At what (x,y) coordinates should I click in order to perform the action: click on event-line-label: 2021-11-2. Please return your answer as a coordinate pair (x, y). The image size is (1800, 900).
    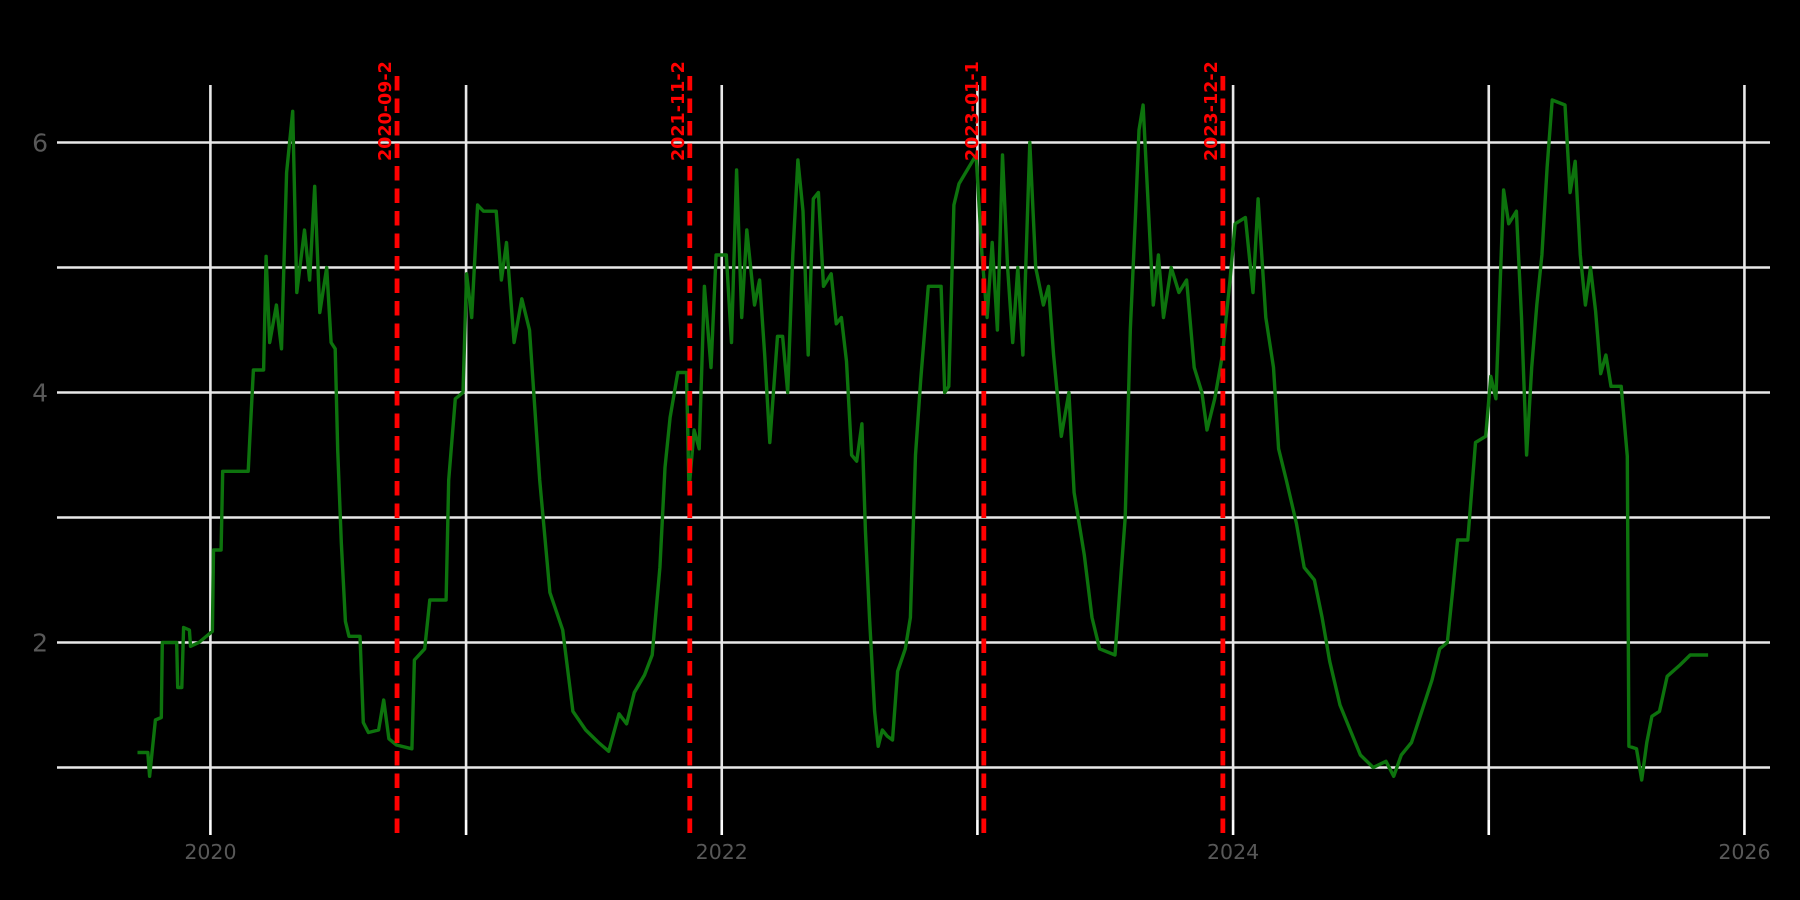
    Looking at the image, I should click on (679, 111).